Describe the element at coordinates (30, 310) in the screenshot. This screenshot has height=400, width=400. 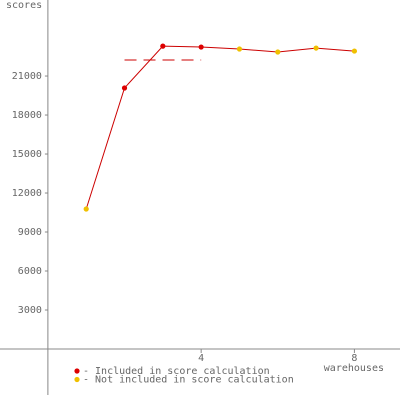
I see `y-tick-label: 3000` at that location.